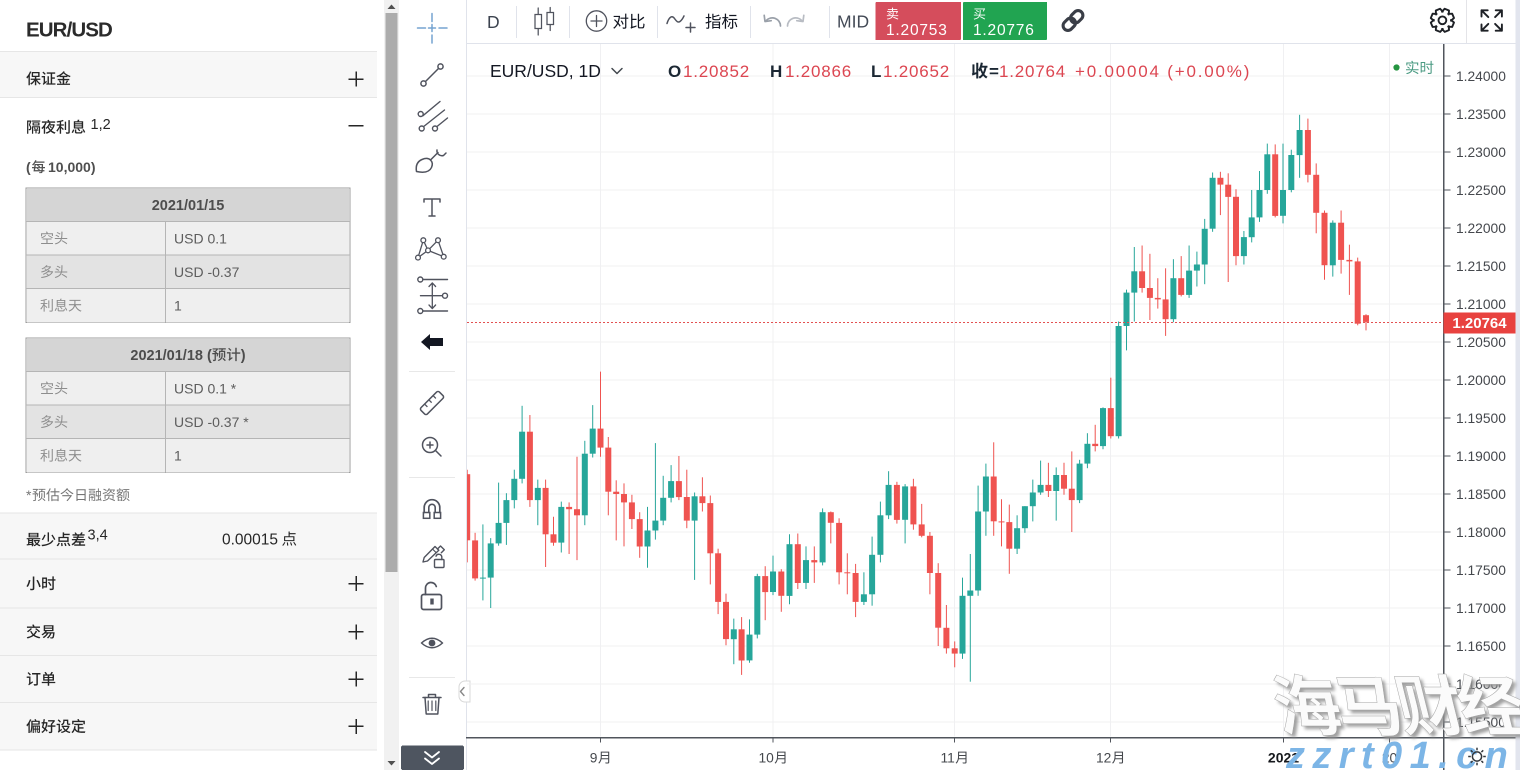 The image size is (1520, 770). I want to click on svg-text: 1.20500, so click(1481, 342).